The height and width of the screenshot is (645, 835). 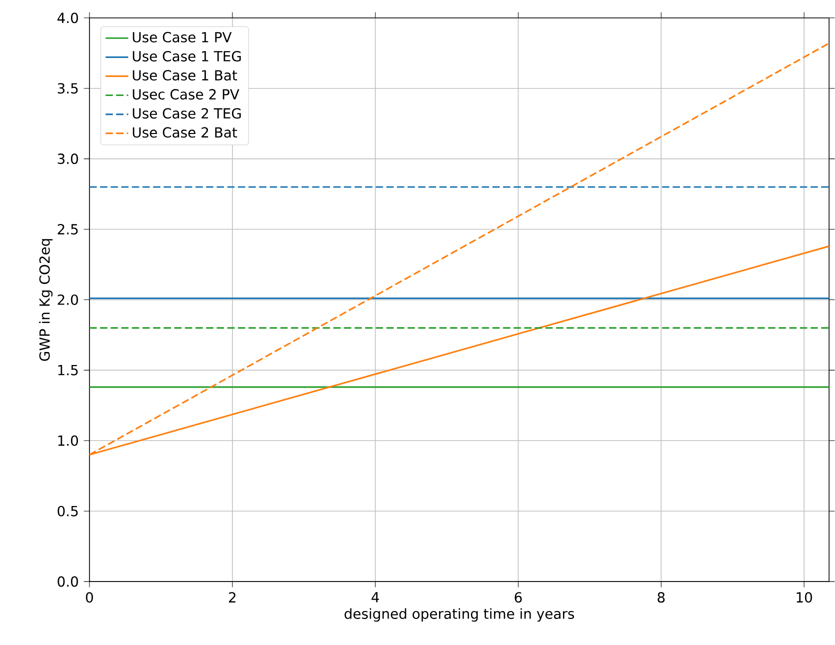 I want to click on y-tick-label: 0.5, so click(x=68, y=511).